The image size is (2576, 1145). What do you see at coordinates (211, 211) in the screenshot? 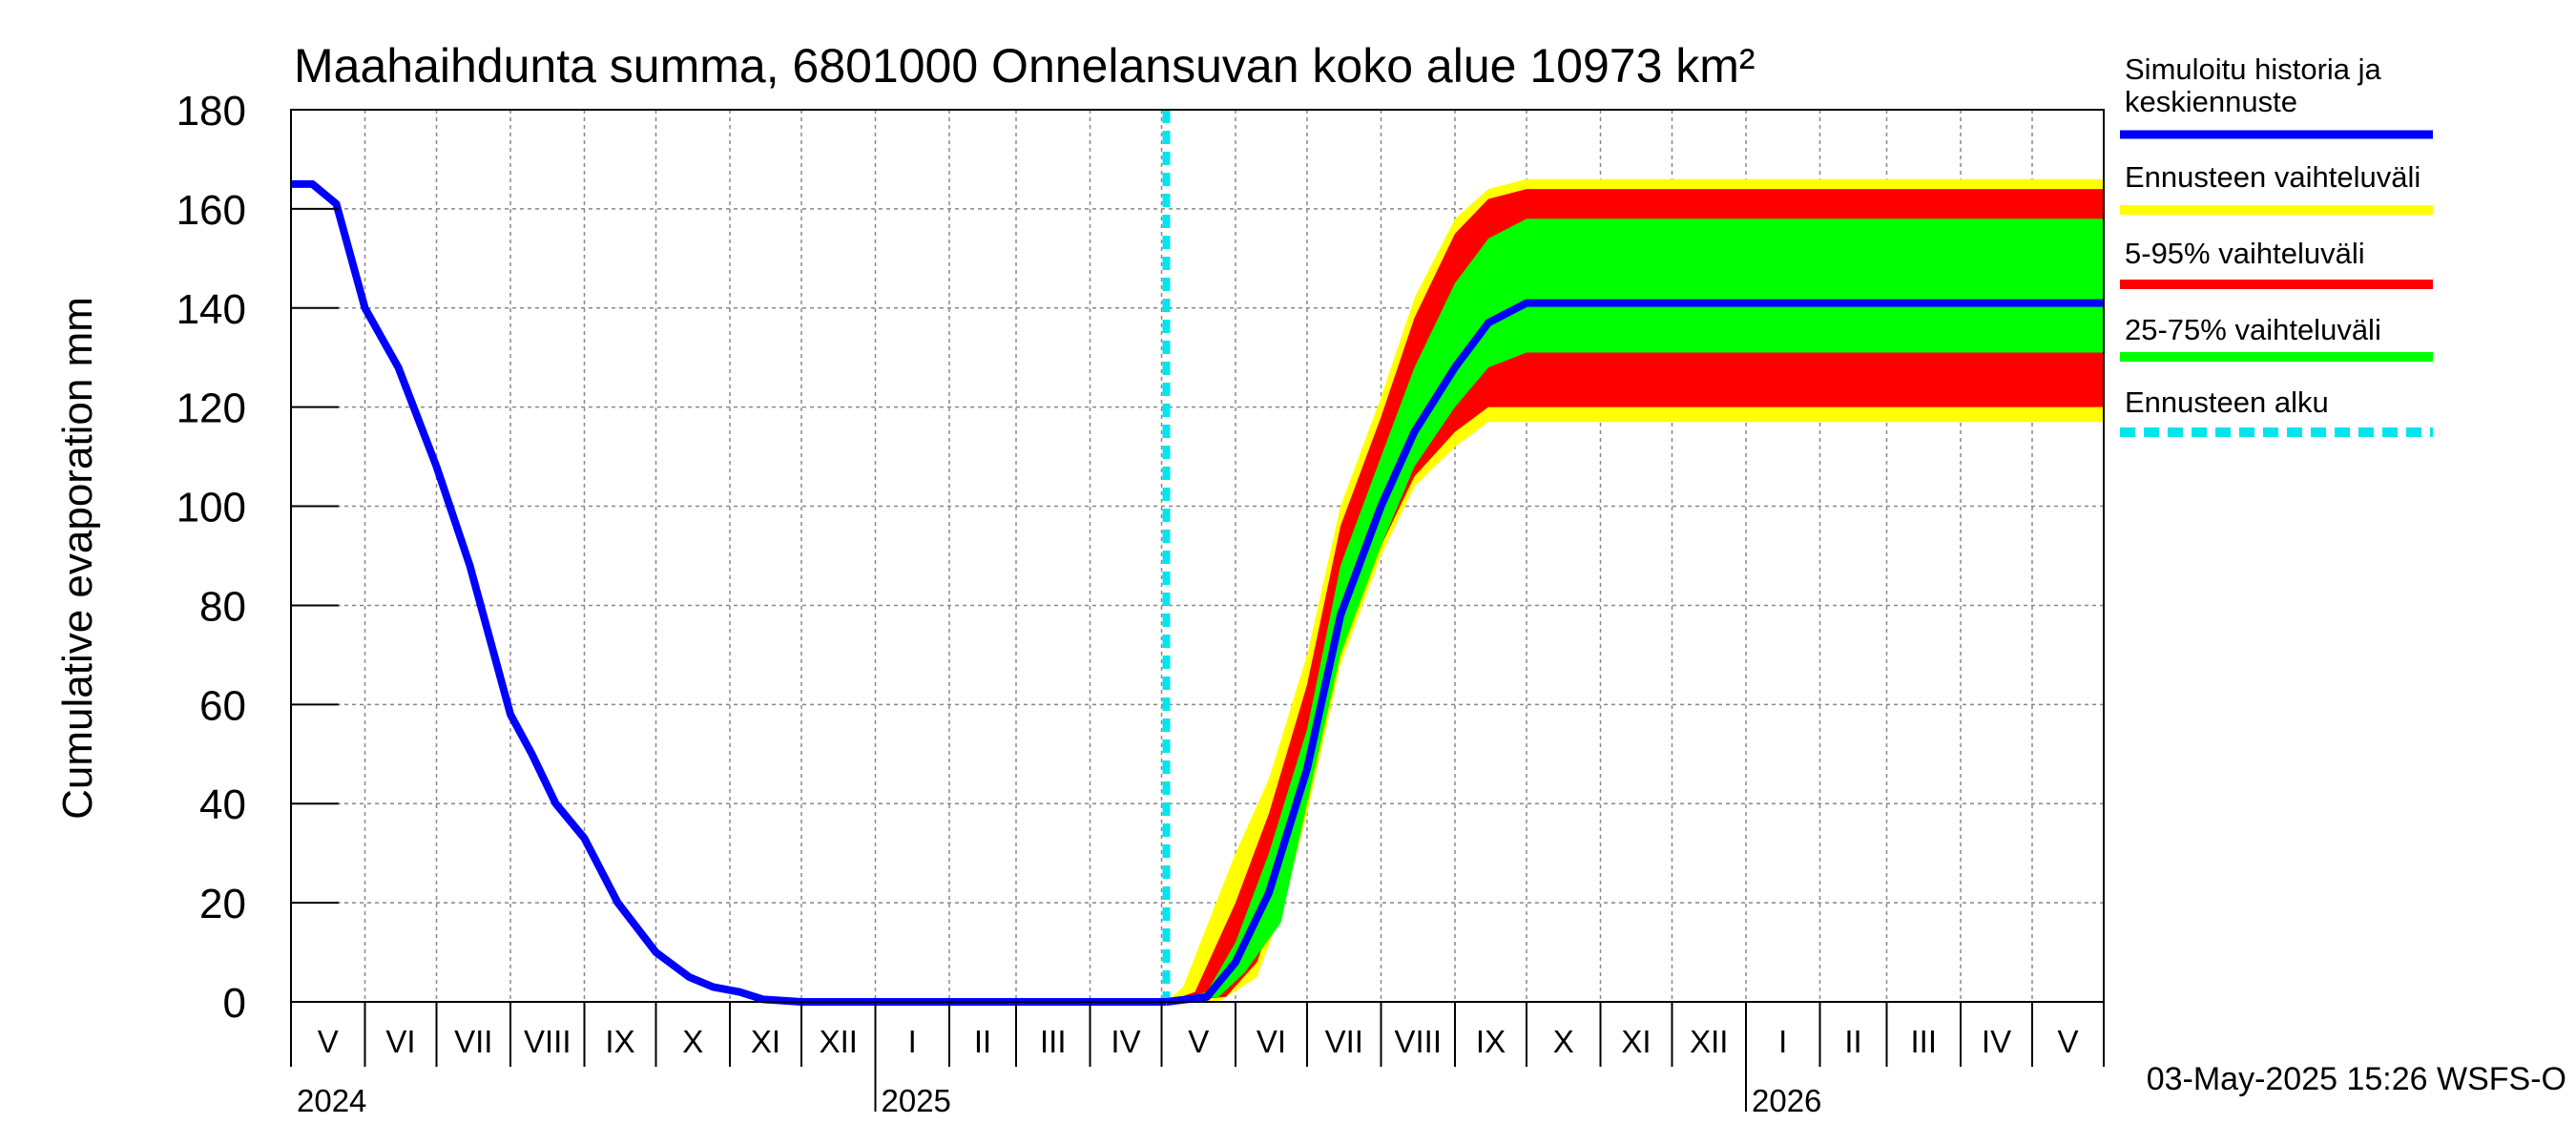
I see `y-tick-label: 160` at bounding box center [211, 211].